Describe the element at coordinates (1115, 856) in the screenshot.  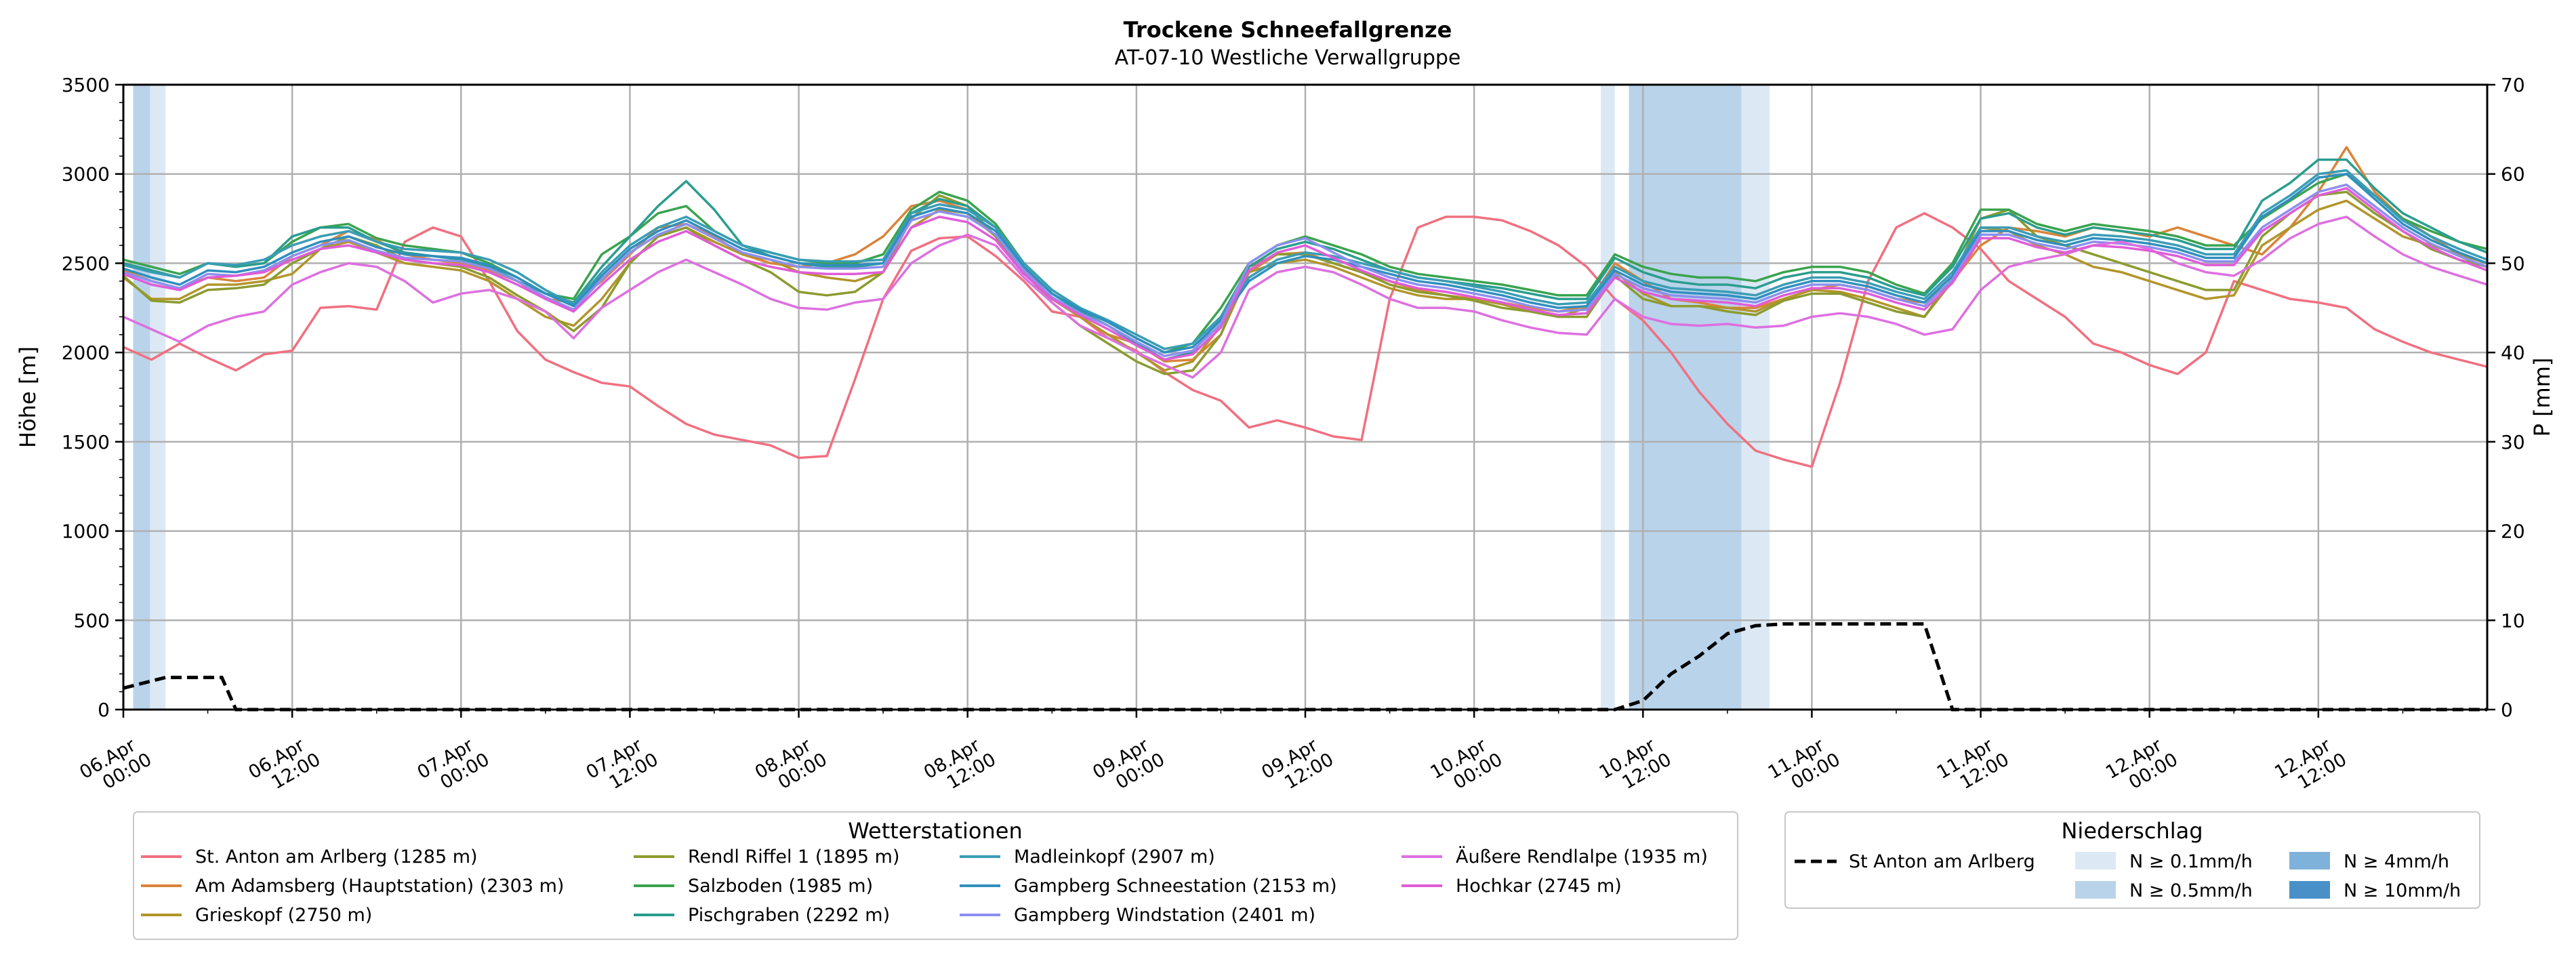
I see `legend-label: Madleinkopf (2907 m)` at that location.